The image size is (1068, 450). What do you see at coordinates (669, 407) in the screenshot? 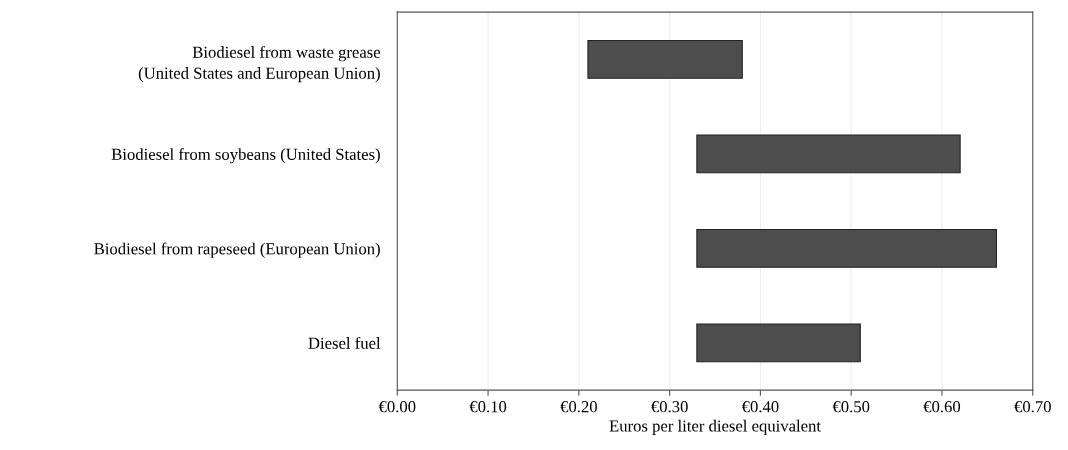
I see `x-tick-label: €0.30` at bounding box center [669, 407].